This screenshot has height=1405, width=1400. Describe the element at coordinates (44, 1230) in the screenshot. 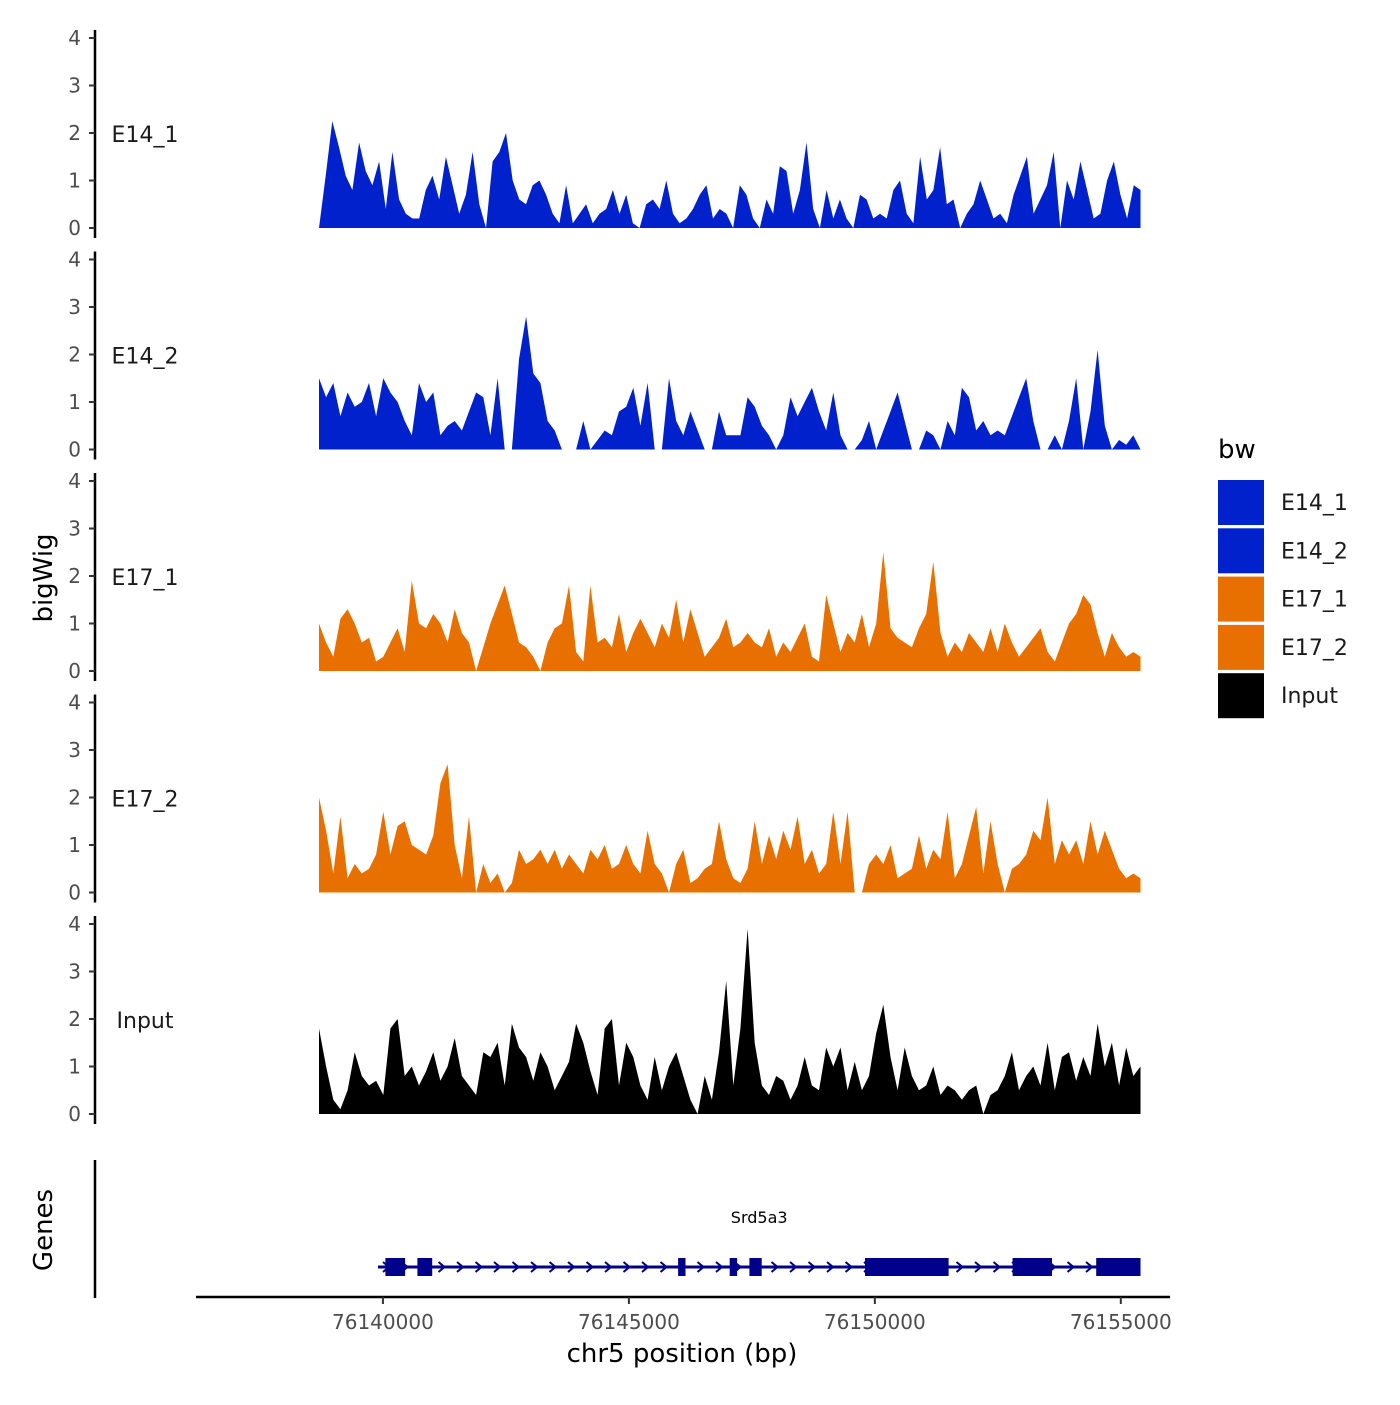

I see `genes-axis-title: Genes` at that location.